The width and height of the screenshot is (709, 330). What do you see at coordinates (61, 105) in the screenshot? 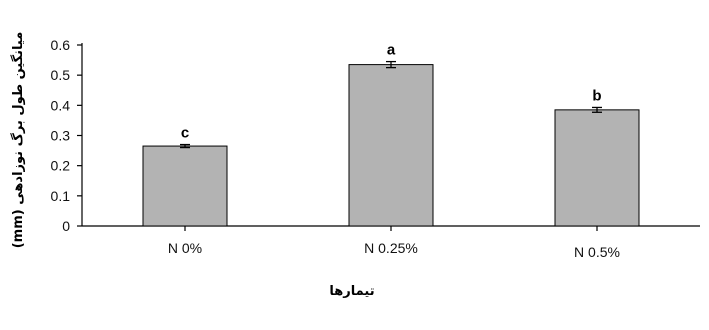
I see `y-tick-label: 0.4` at bounding box center [61, 105].